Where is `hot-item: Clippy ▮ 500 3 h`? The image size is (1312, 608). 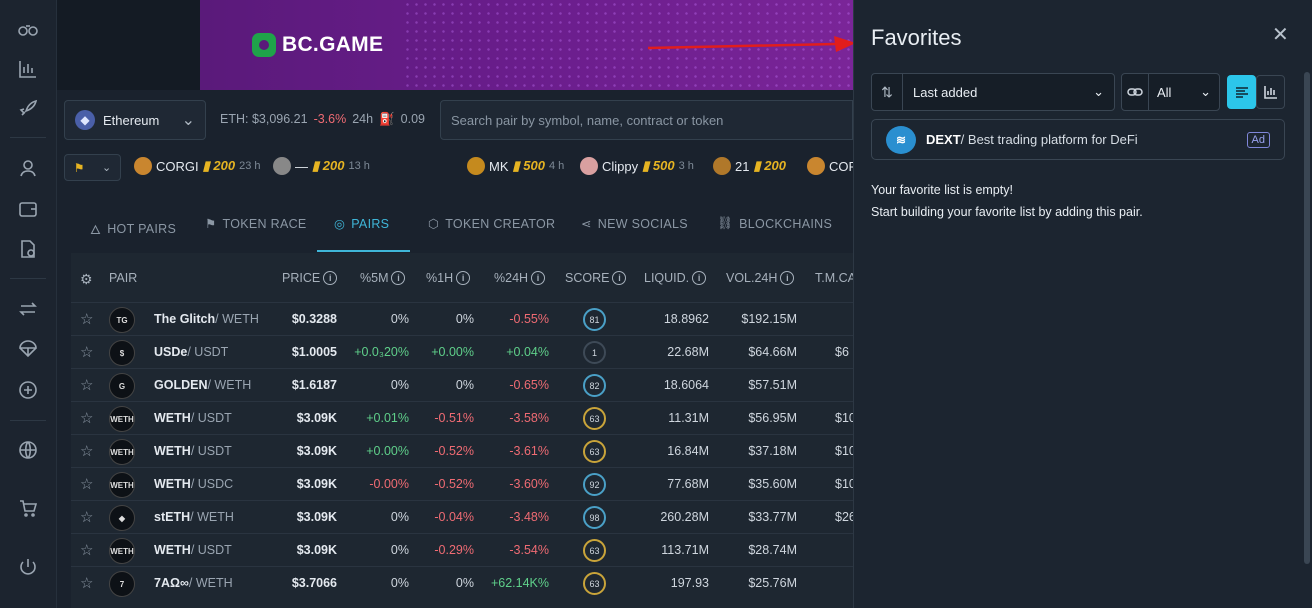 hot-item: Clippy ▮ 500 3 h is located at coordinates (637, 166).